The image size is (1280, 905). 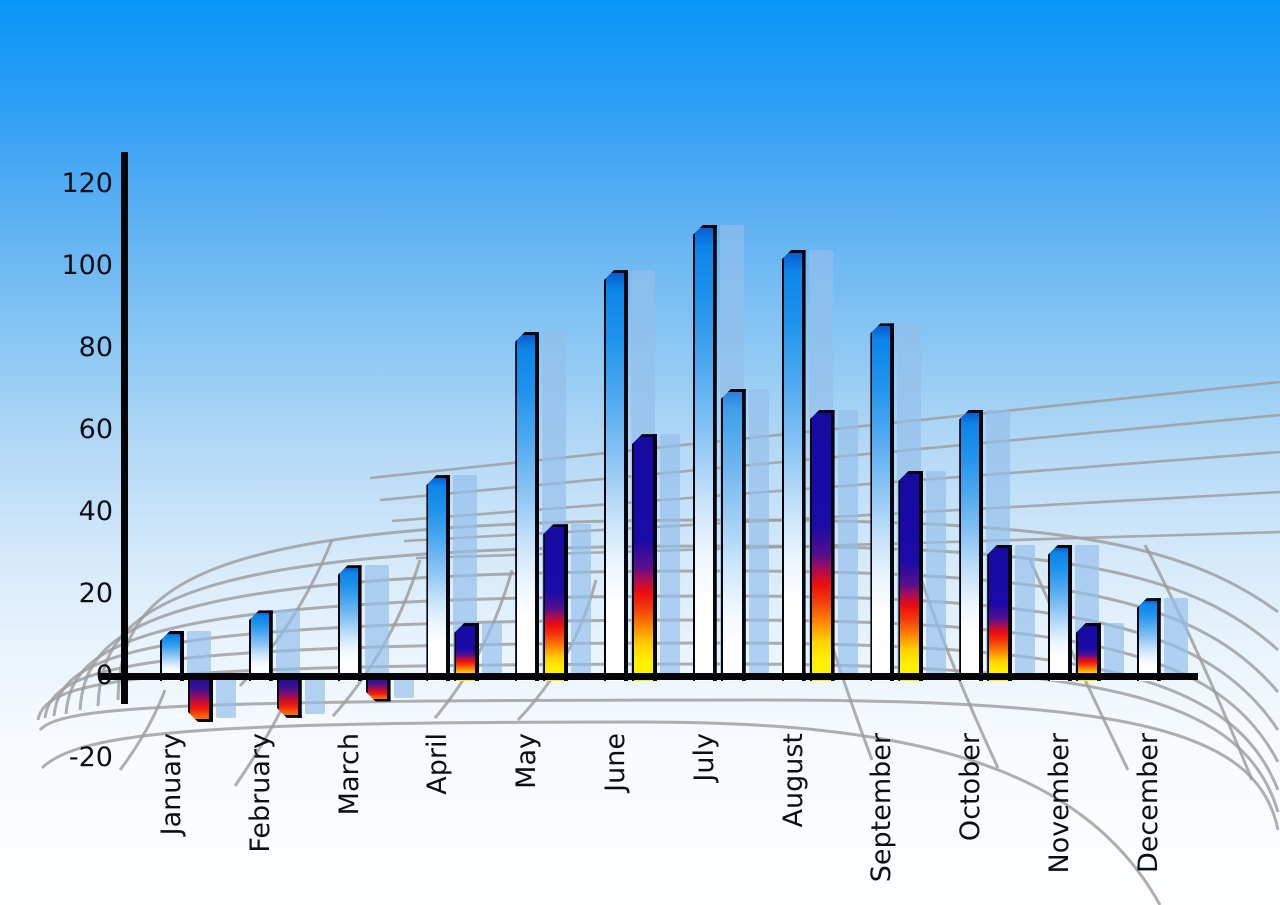 I want to click on y-tick-label-60: 60, so click(x=95, y=429).